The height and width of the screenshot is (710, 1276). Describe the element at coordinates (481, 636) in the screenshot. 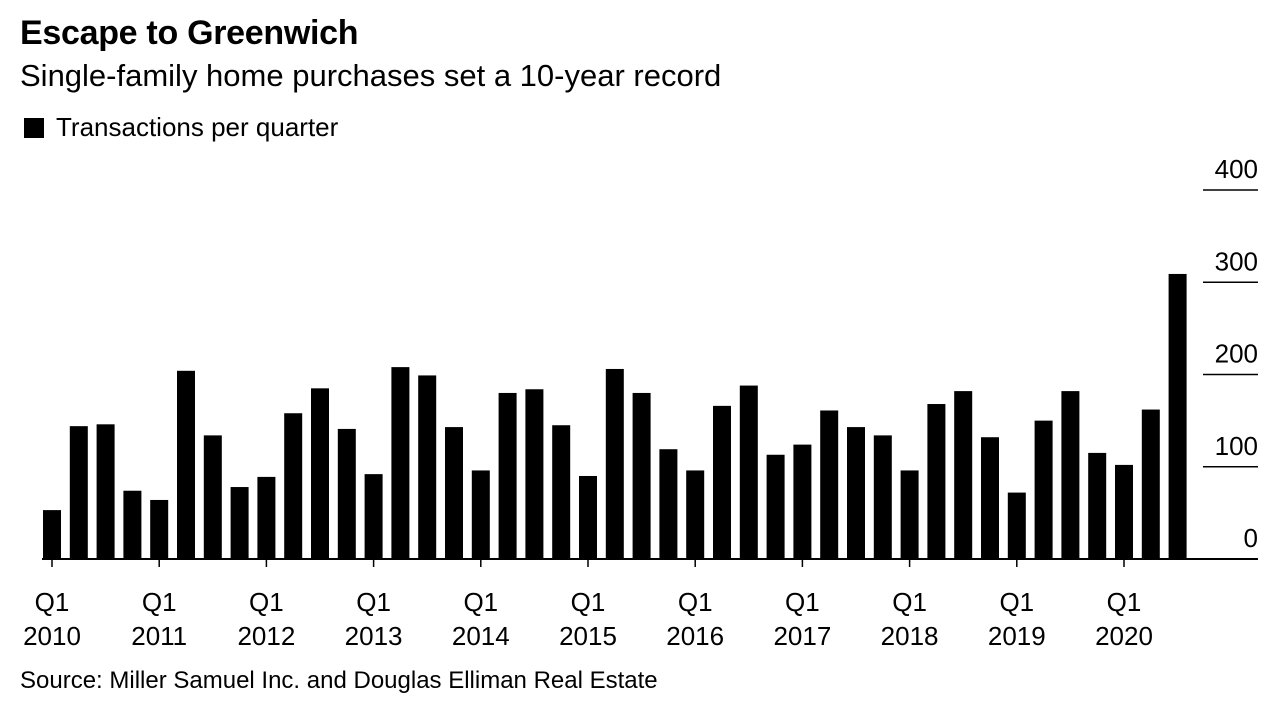

I see `x-tick-label-year: 2014` at that location.